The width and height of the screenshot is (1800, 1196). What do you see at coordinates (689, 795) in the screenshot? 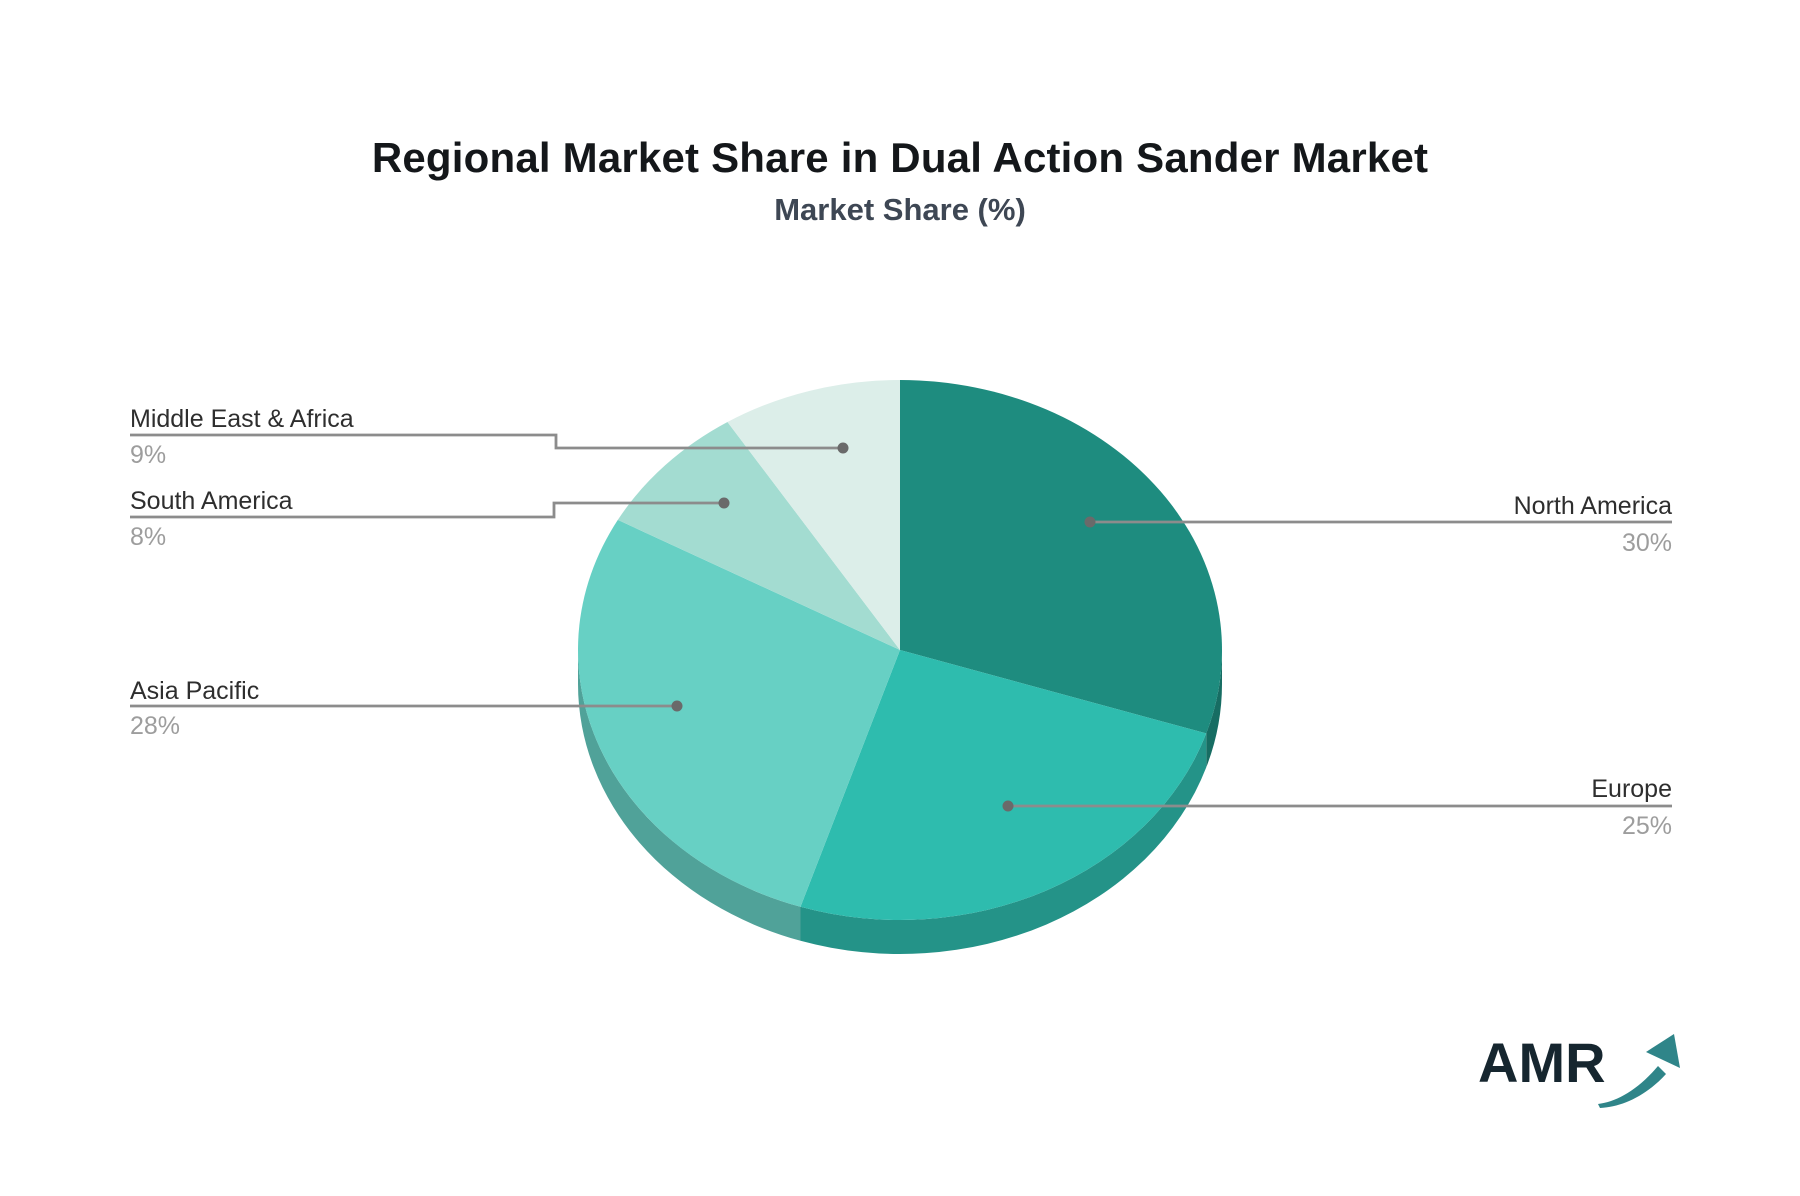
I see `pie-slice-side-asia-pacific` at bounding box center [689, 795].